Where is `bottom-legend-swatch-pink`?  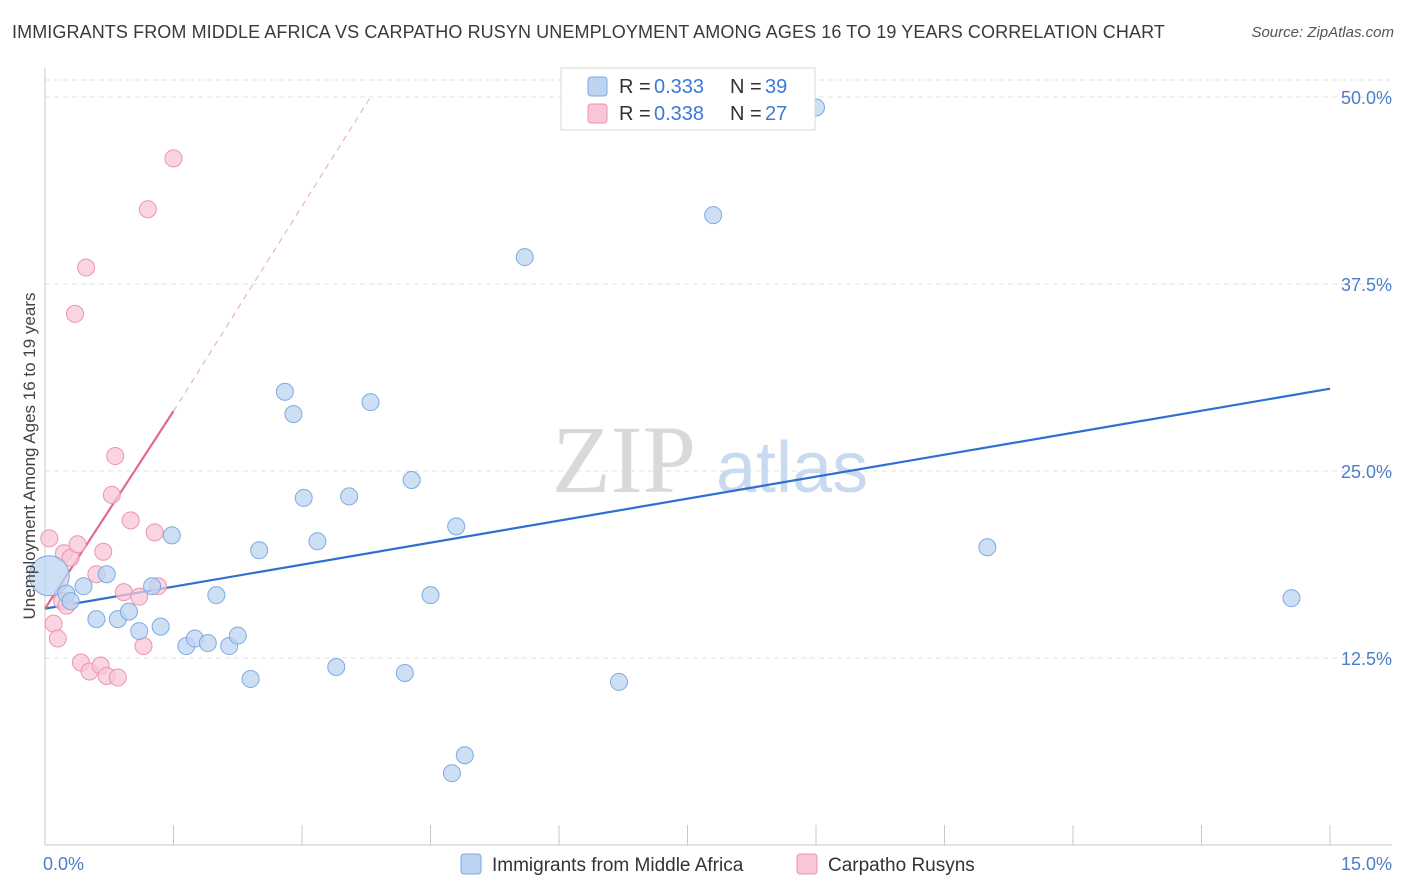
bottom-legend-swatch-pink is located at coordinates (807, 864).